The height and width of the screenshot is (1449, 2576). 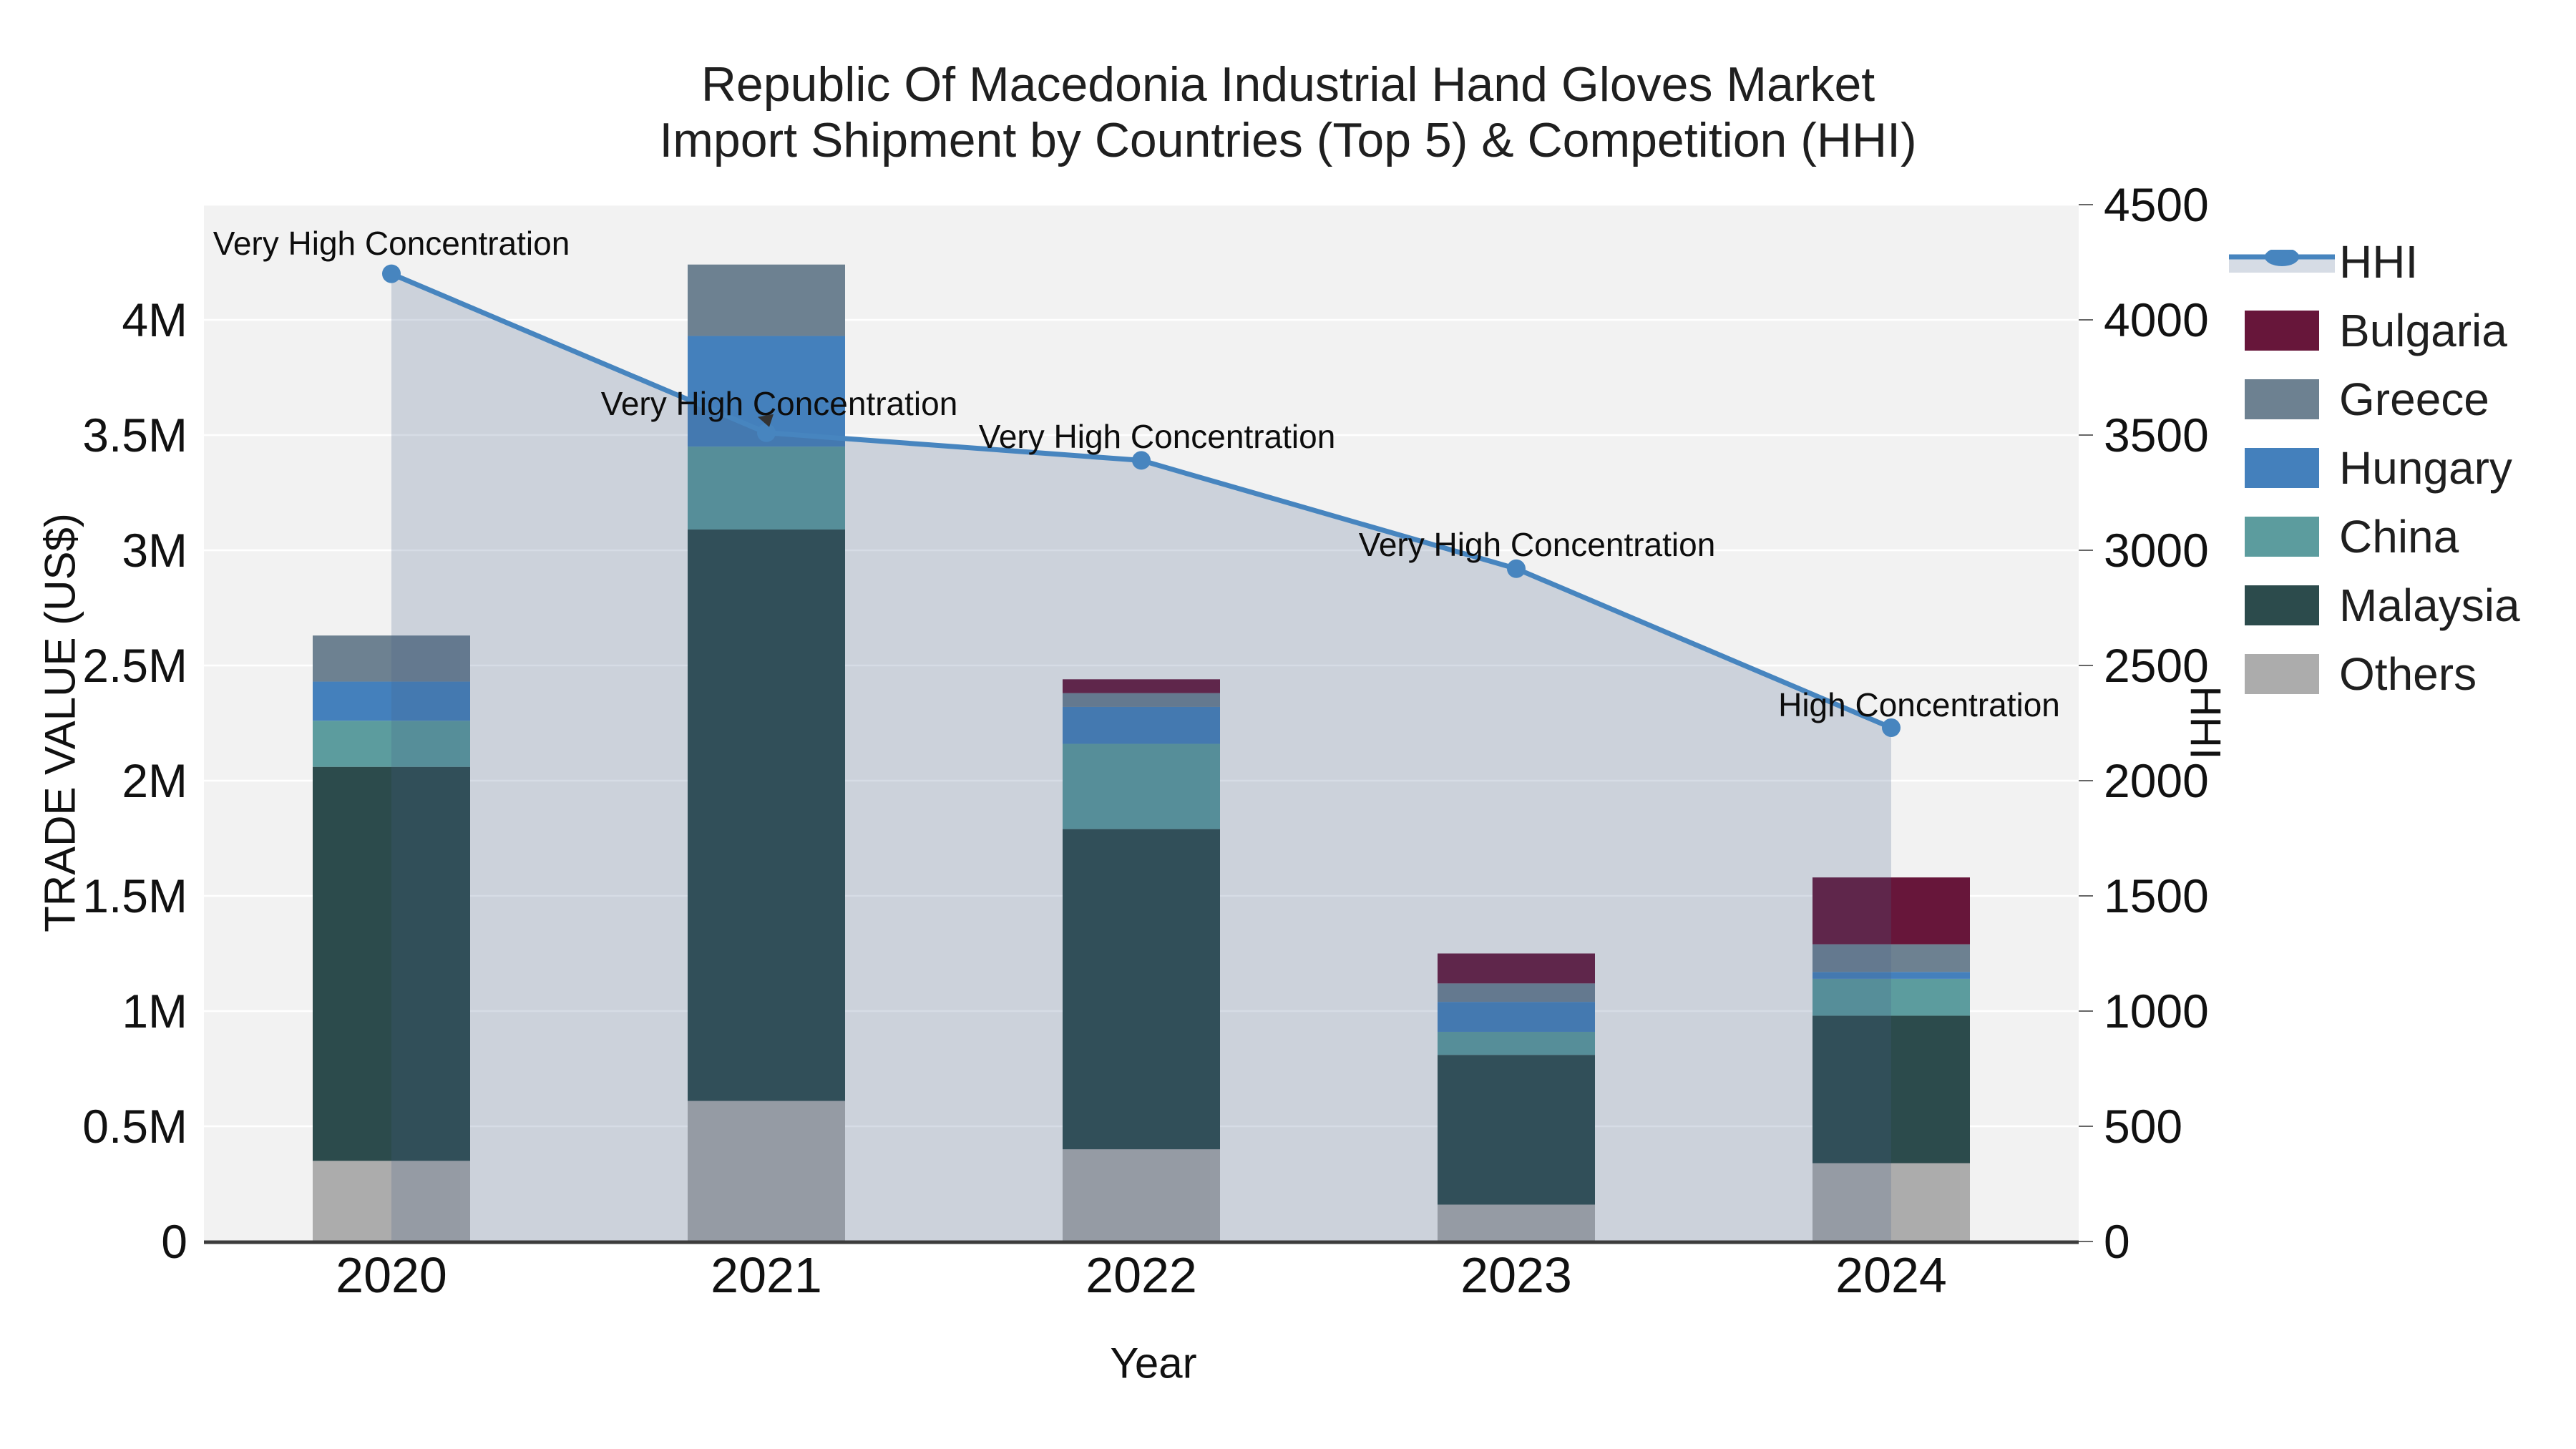 What do you see at coordinates (1153, 1363) in the screenshot?
I see `x-axis-title: Year` at bounding box center [1153, 1363].